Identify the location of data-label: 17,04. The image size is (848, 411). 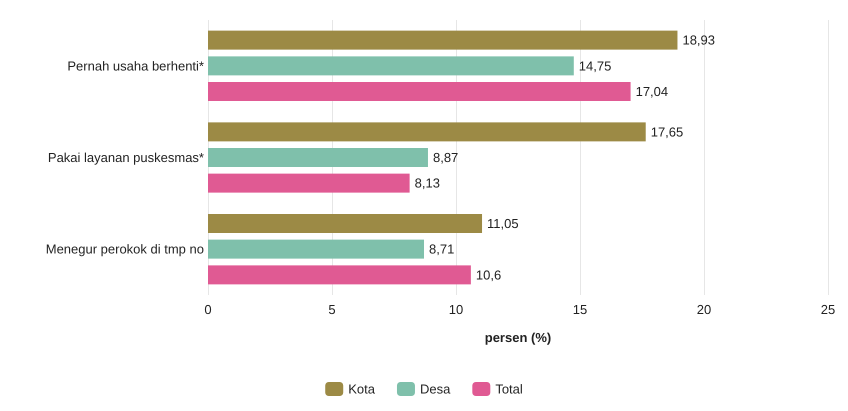
(652, 91).